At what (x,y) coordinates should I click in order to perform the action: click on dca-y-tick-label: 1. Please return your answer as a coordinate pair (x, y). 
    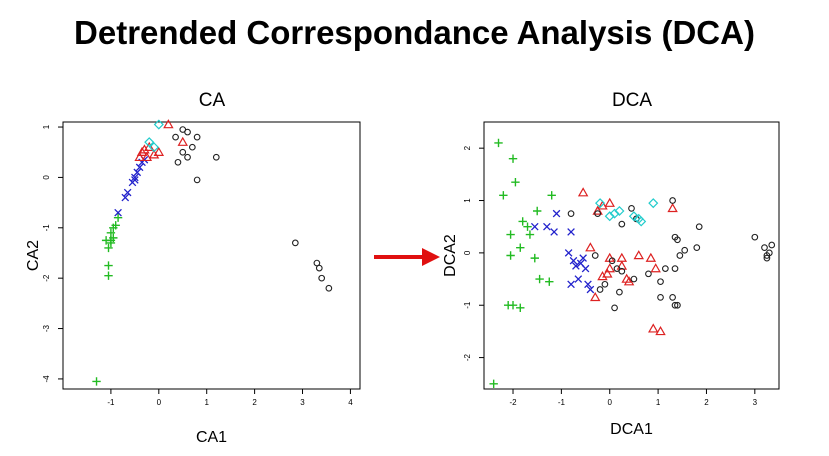
    Looking at the image, I should click on (467, 200).